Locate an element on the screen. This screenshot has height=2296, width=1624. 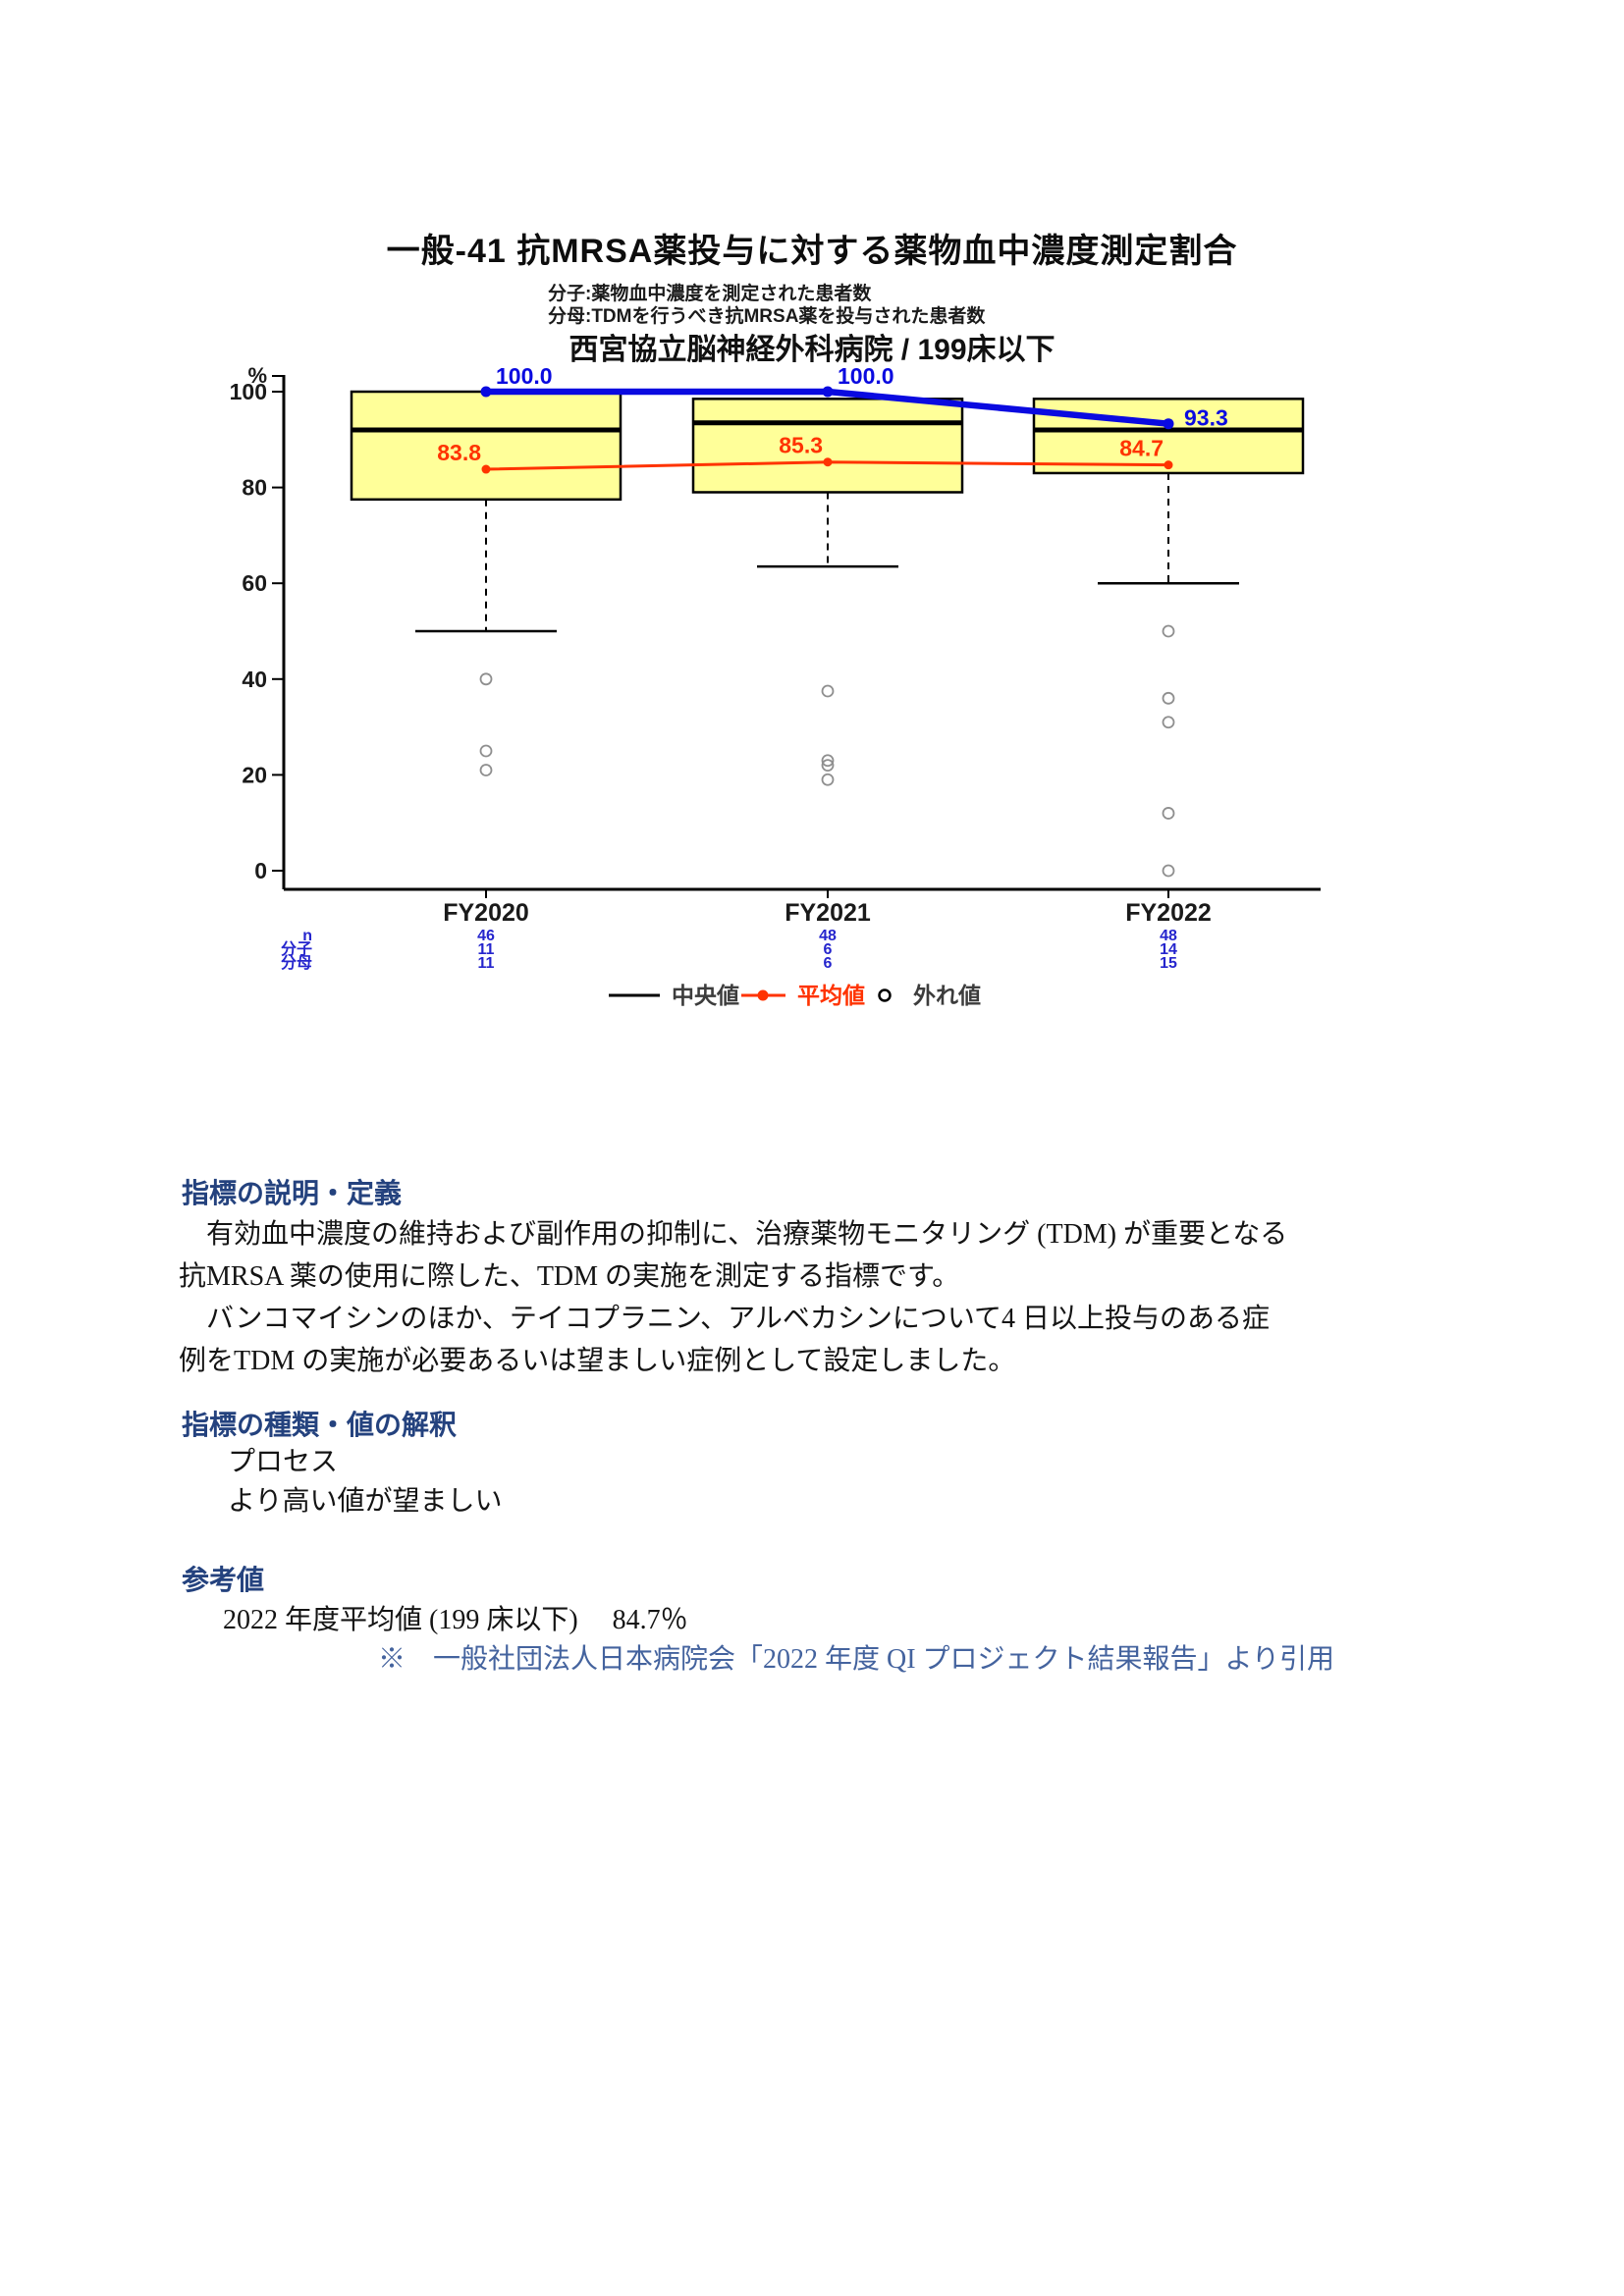
svg-text: 84.7 is located at coordinates (1141, 448).